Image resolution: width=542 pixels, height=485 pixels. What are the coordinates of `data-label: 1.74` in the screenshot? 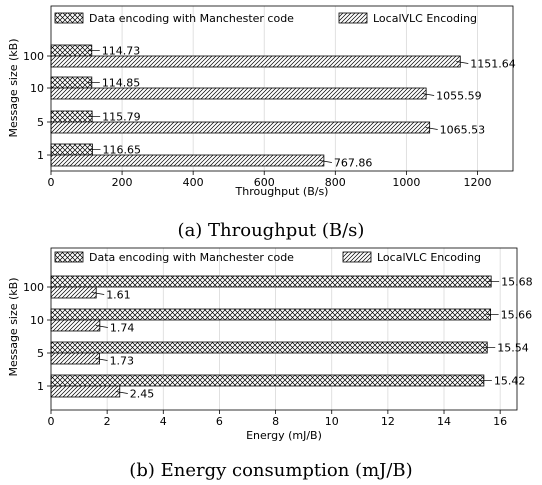 It's located at (122, 328).